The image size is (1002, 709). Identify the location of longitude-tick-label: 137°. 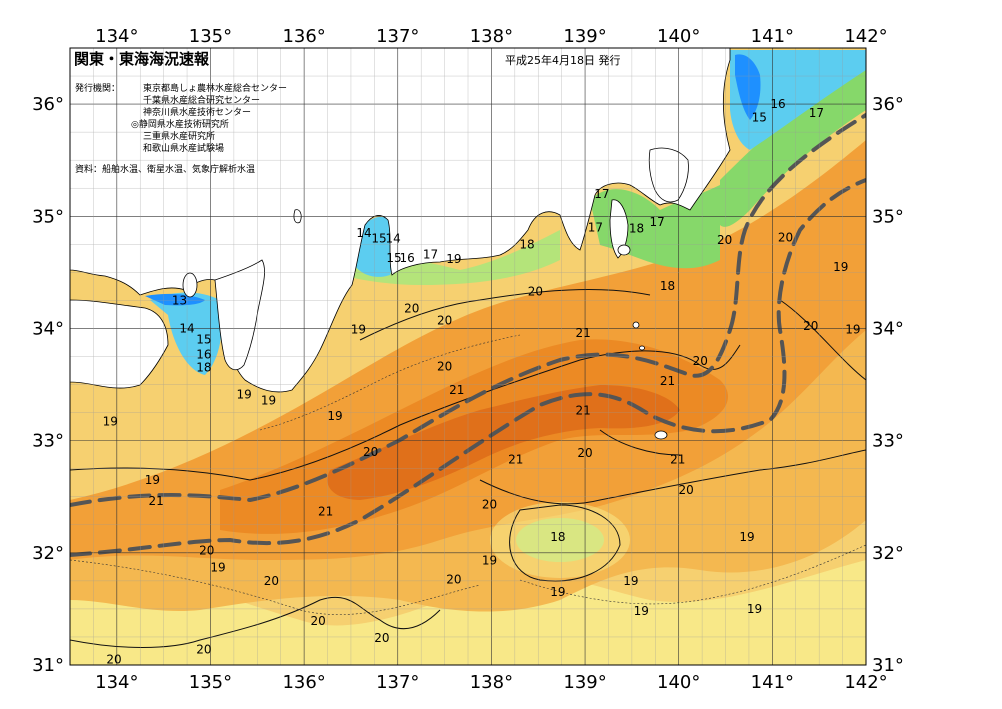
(397, 36).